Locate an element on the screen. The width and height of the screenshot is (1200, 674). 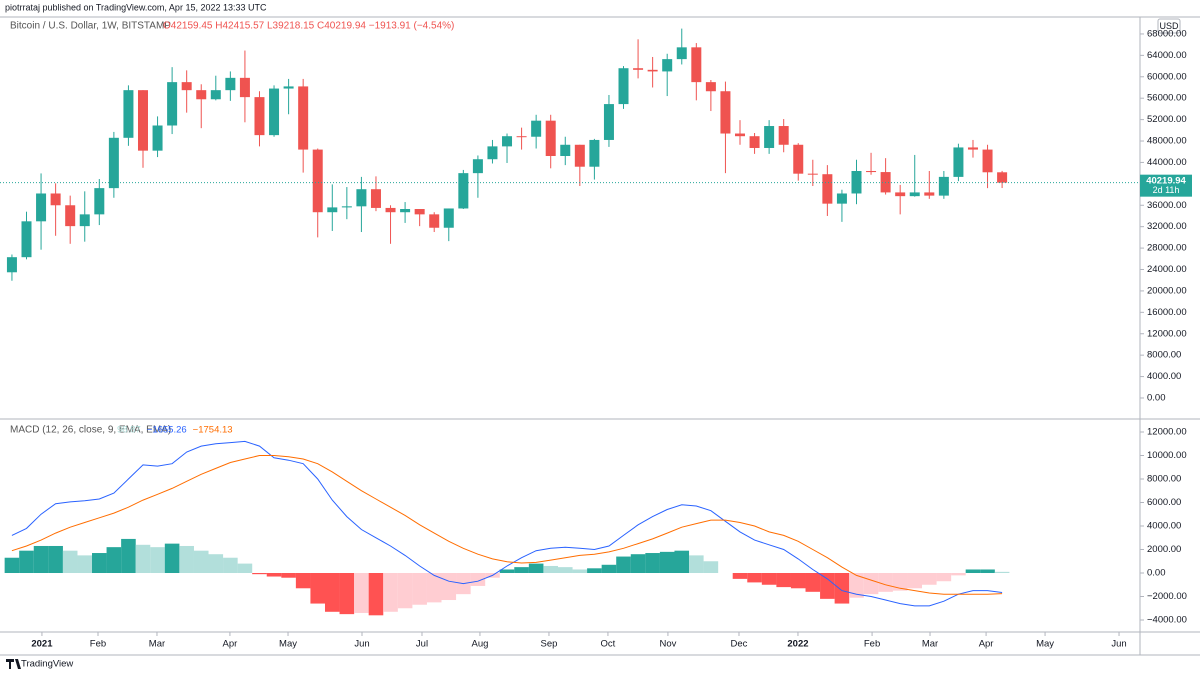
y-tick-label: 56000.00 is located at coordinates (1167, 98).